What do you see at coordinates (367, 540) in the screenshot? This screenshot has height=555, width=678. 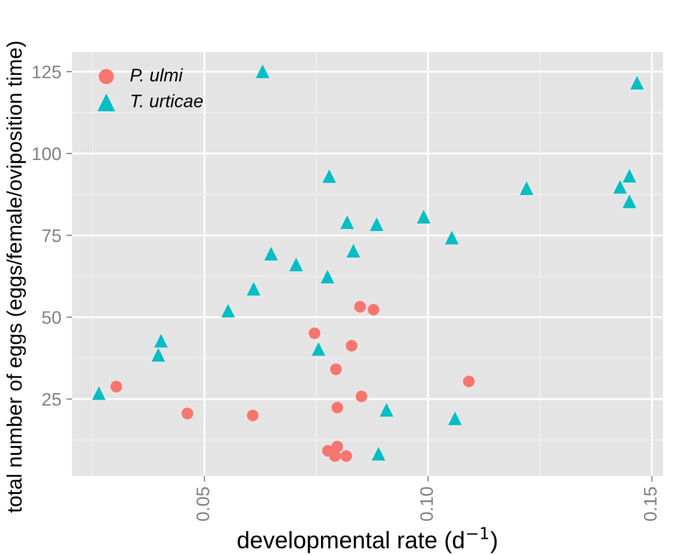 I see `x-axis-title: developmental rate (d$^{−1}$)` at bounding box center [367, 540].